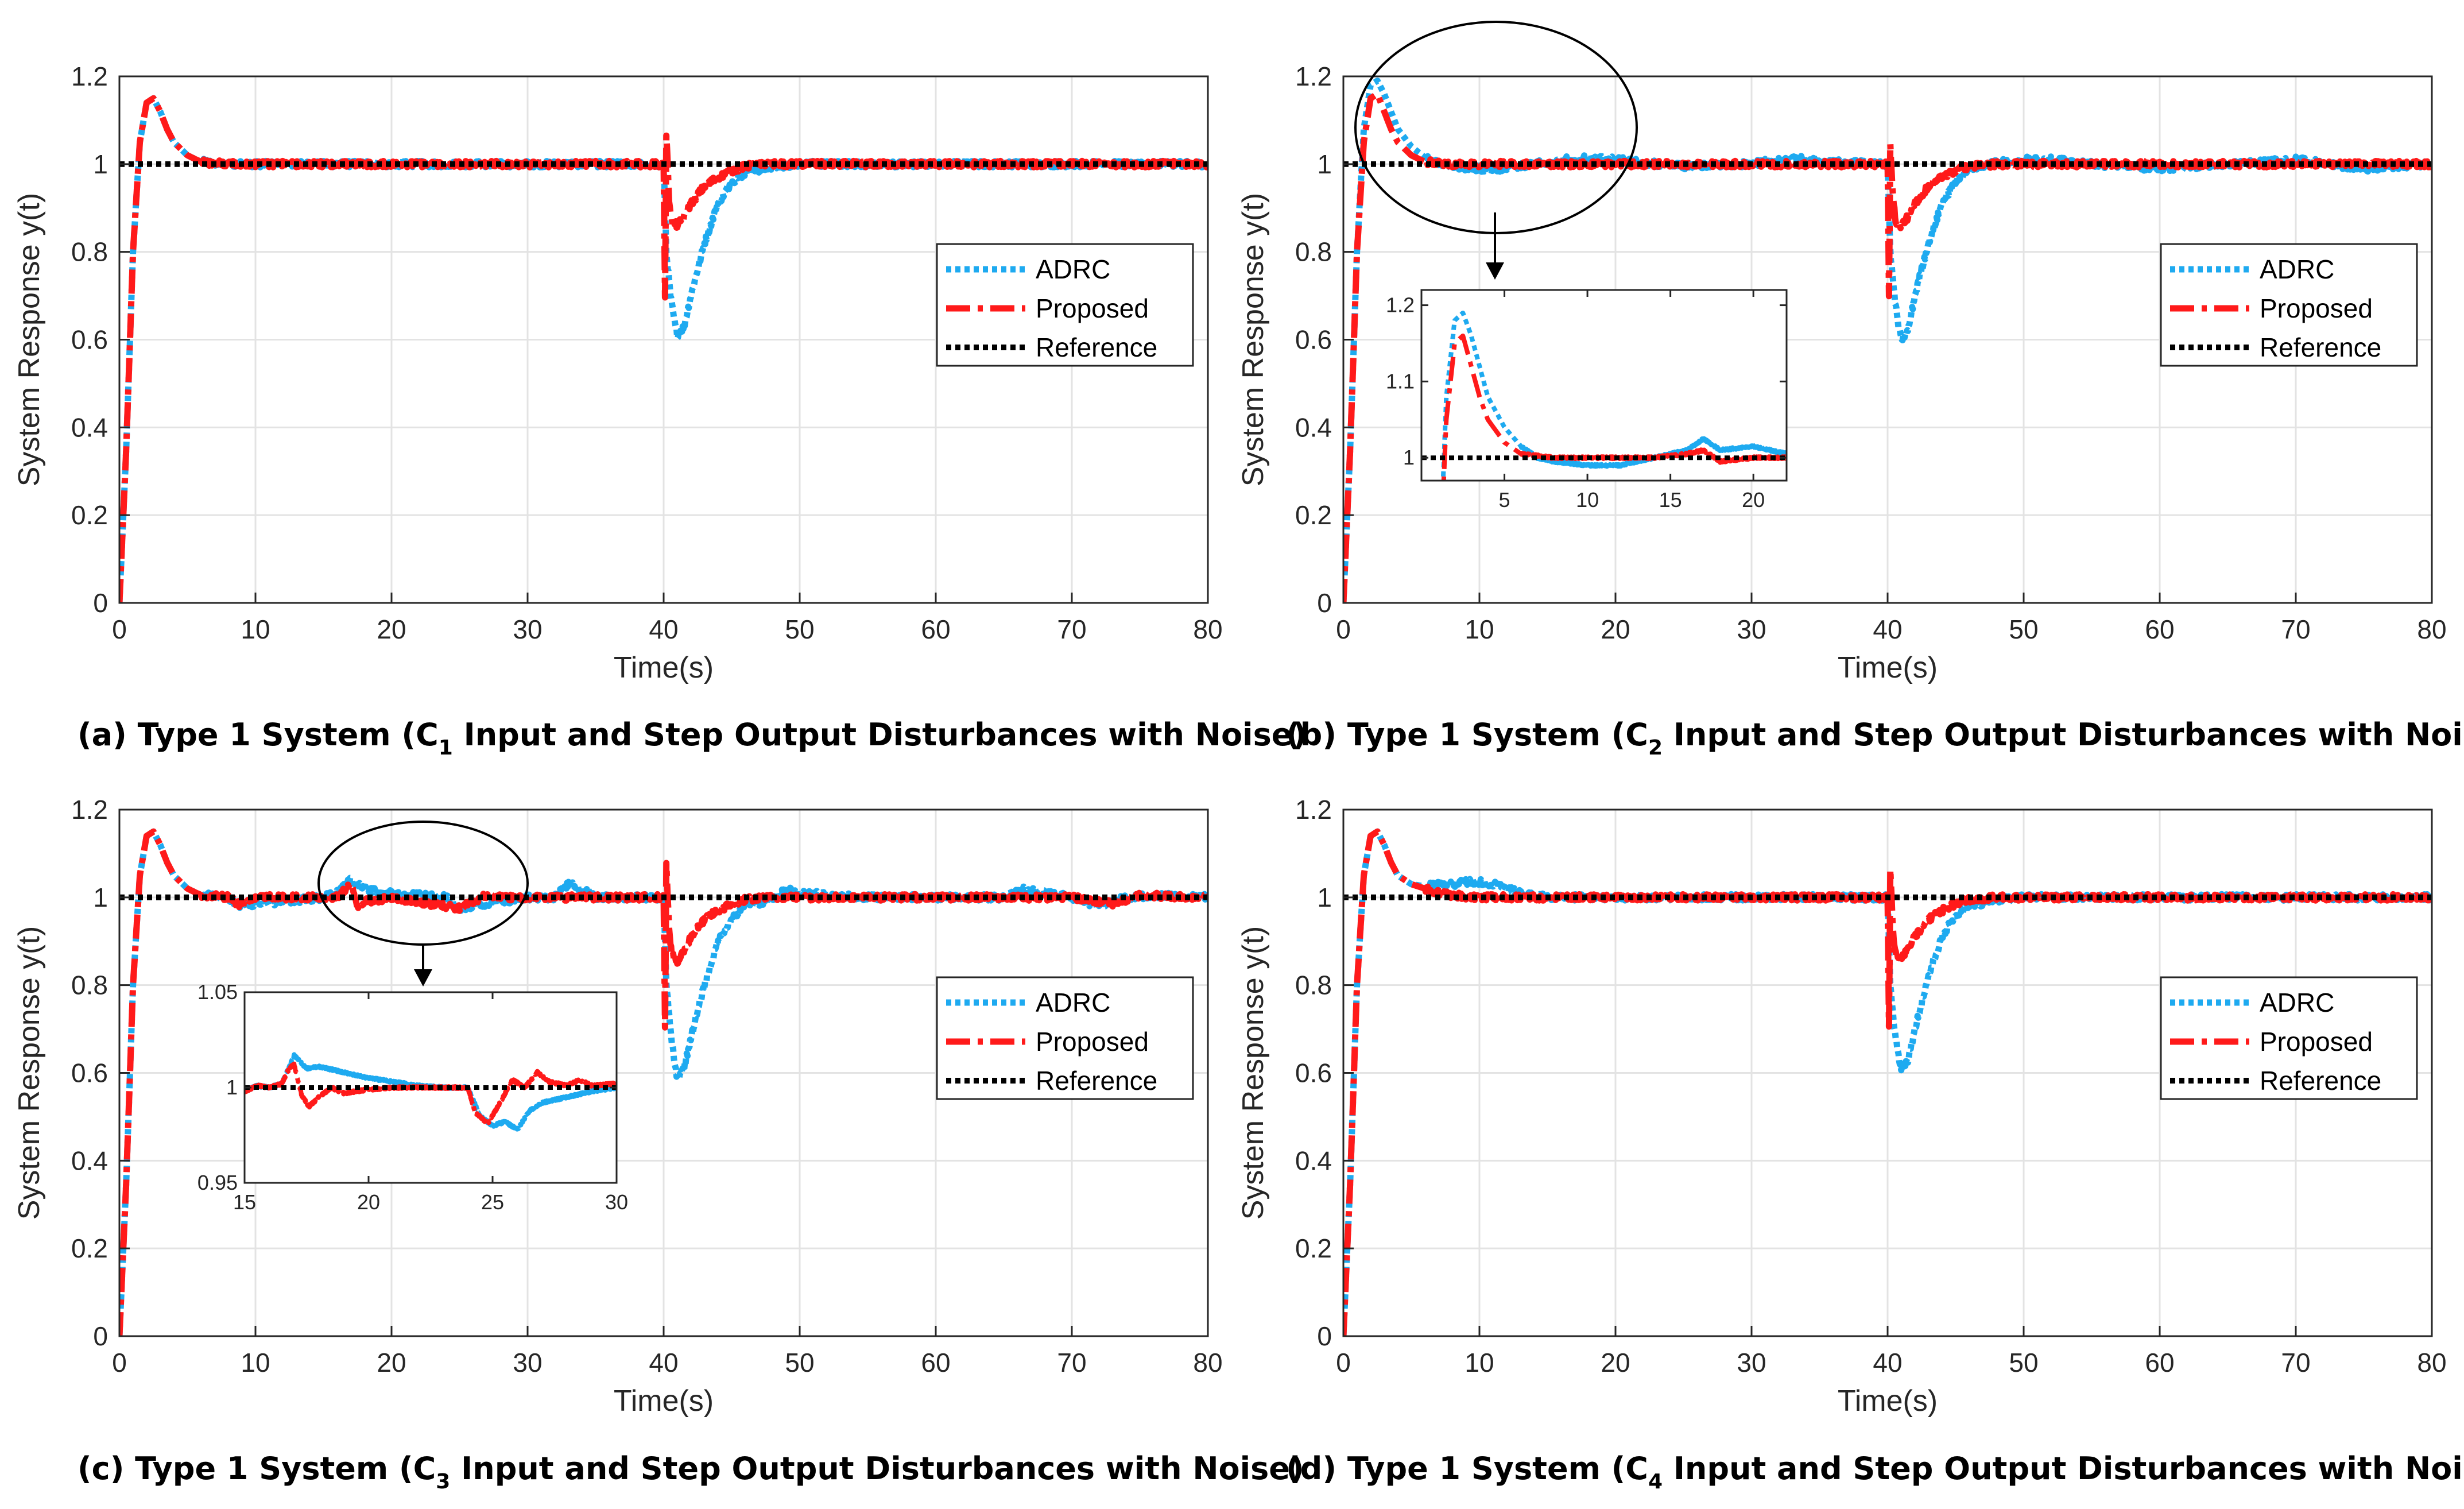 This screenshot has width=2464, height=1509. What do you see at coordinates (1467, 735) in the screenshot?
I see `caption-pre: (b) Type 1 System (C` at bounding box center [1467, 735].